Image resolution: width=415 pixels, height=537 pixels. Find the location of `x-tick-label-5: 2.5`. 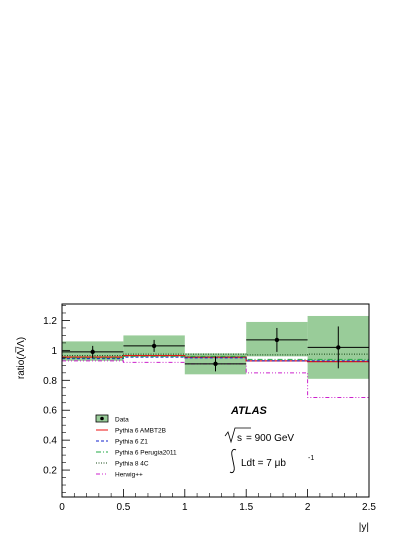

x-tick-label-5: 2.5 is located at coordinates (369, 507).